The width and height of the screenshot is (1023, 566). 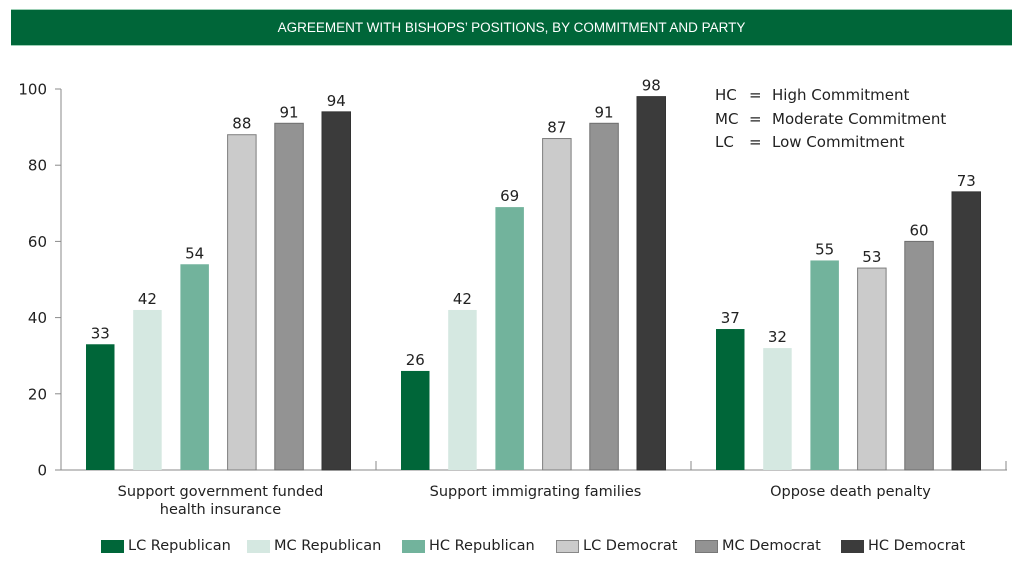 I want to click on y-tick-label: 80, so click(x=37, y=166).